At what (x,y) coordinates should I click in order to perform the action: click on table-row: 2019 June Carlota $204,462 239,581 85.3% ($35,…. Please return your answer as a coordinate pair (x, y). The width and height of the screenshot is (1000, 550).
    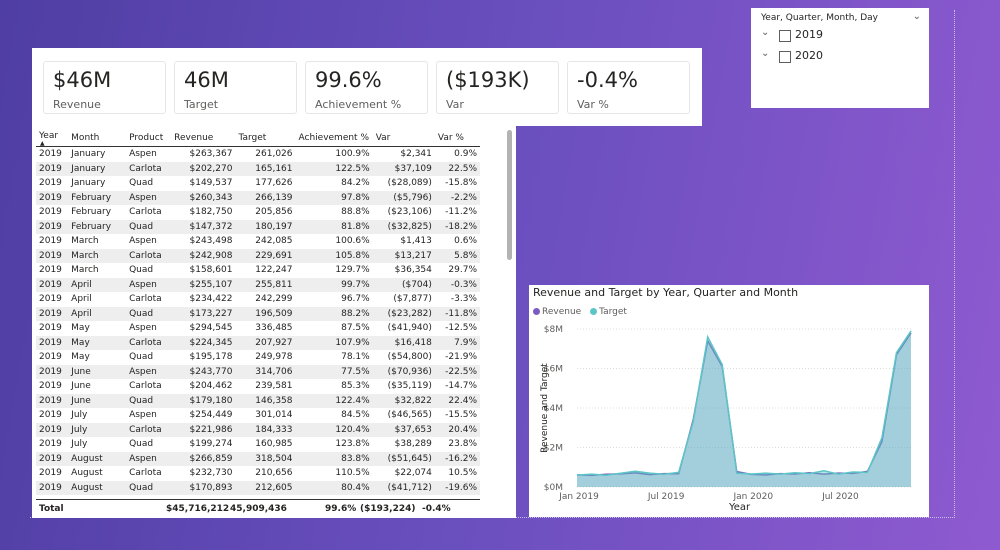
    Looking at the image, I should click on (258, 386).